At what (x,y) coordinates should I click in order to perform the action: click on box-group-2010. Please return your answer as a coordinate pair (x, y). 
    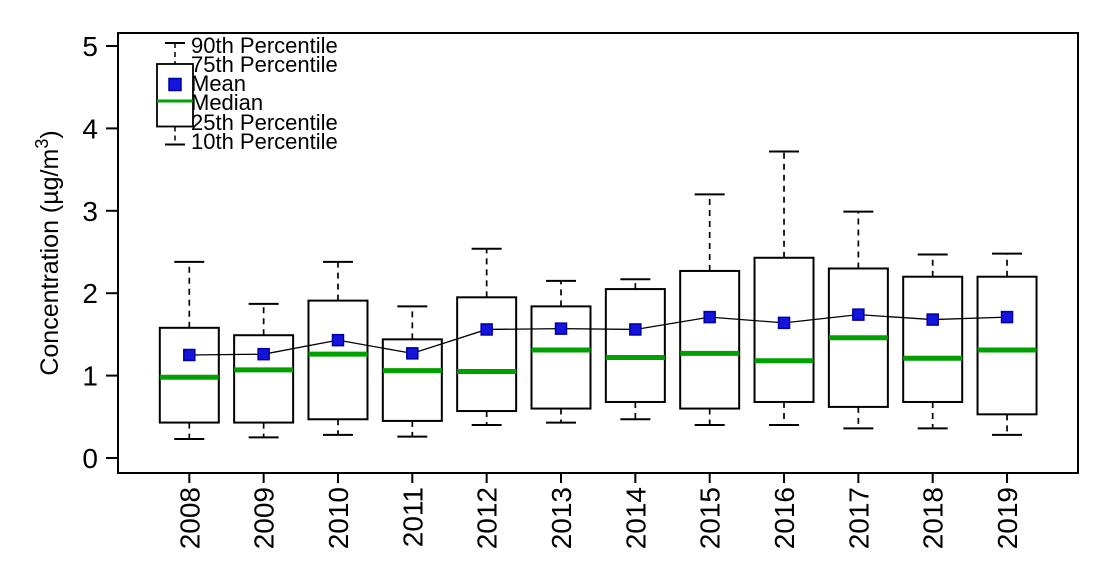
    Looking at the image, I should click on (338, 348).